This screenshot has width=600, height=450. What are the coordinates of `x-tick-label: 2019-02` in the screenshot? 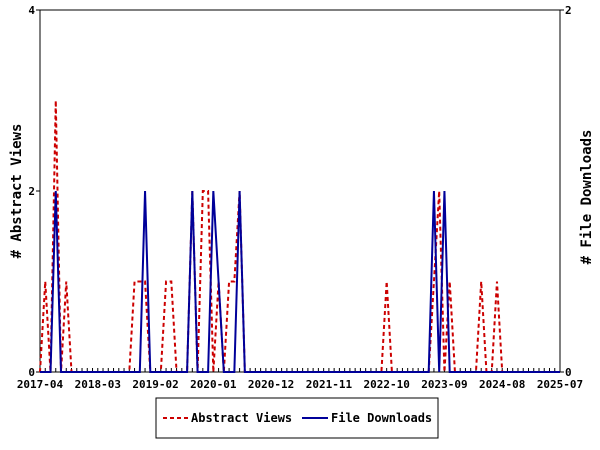 It's located at (155, 384).